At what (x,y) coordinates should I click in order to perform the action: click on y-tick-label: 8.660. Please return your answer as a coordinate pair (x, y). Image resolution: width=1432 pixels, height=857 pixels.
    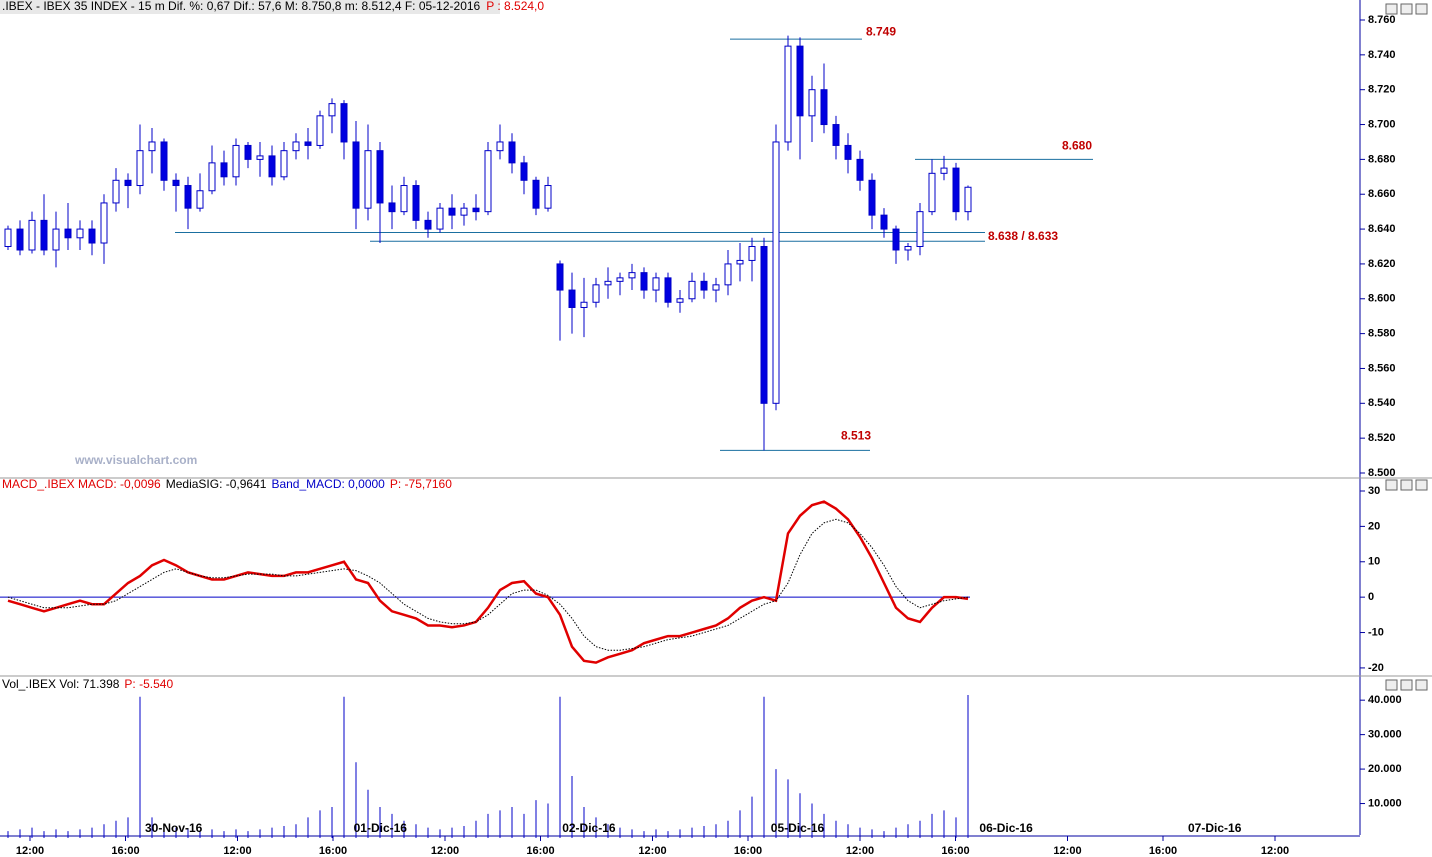
    Looking at the image, I should click on (1382, 194).